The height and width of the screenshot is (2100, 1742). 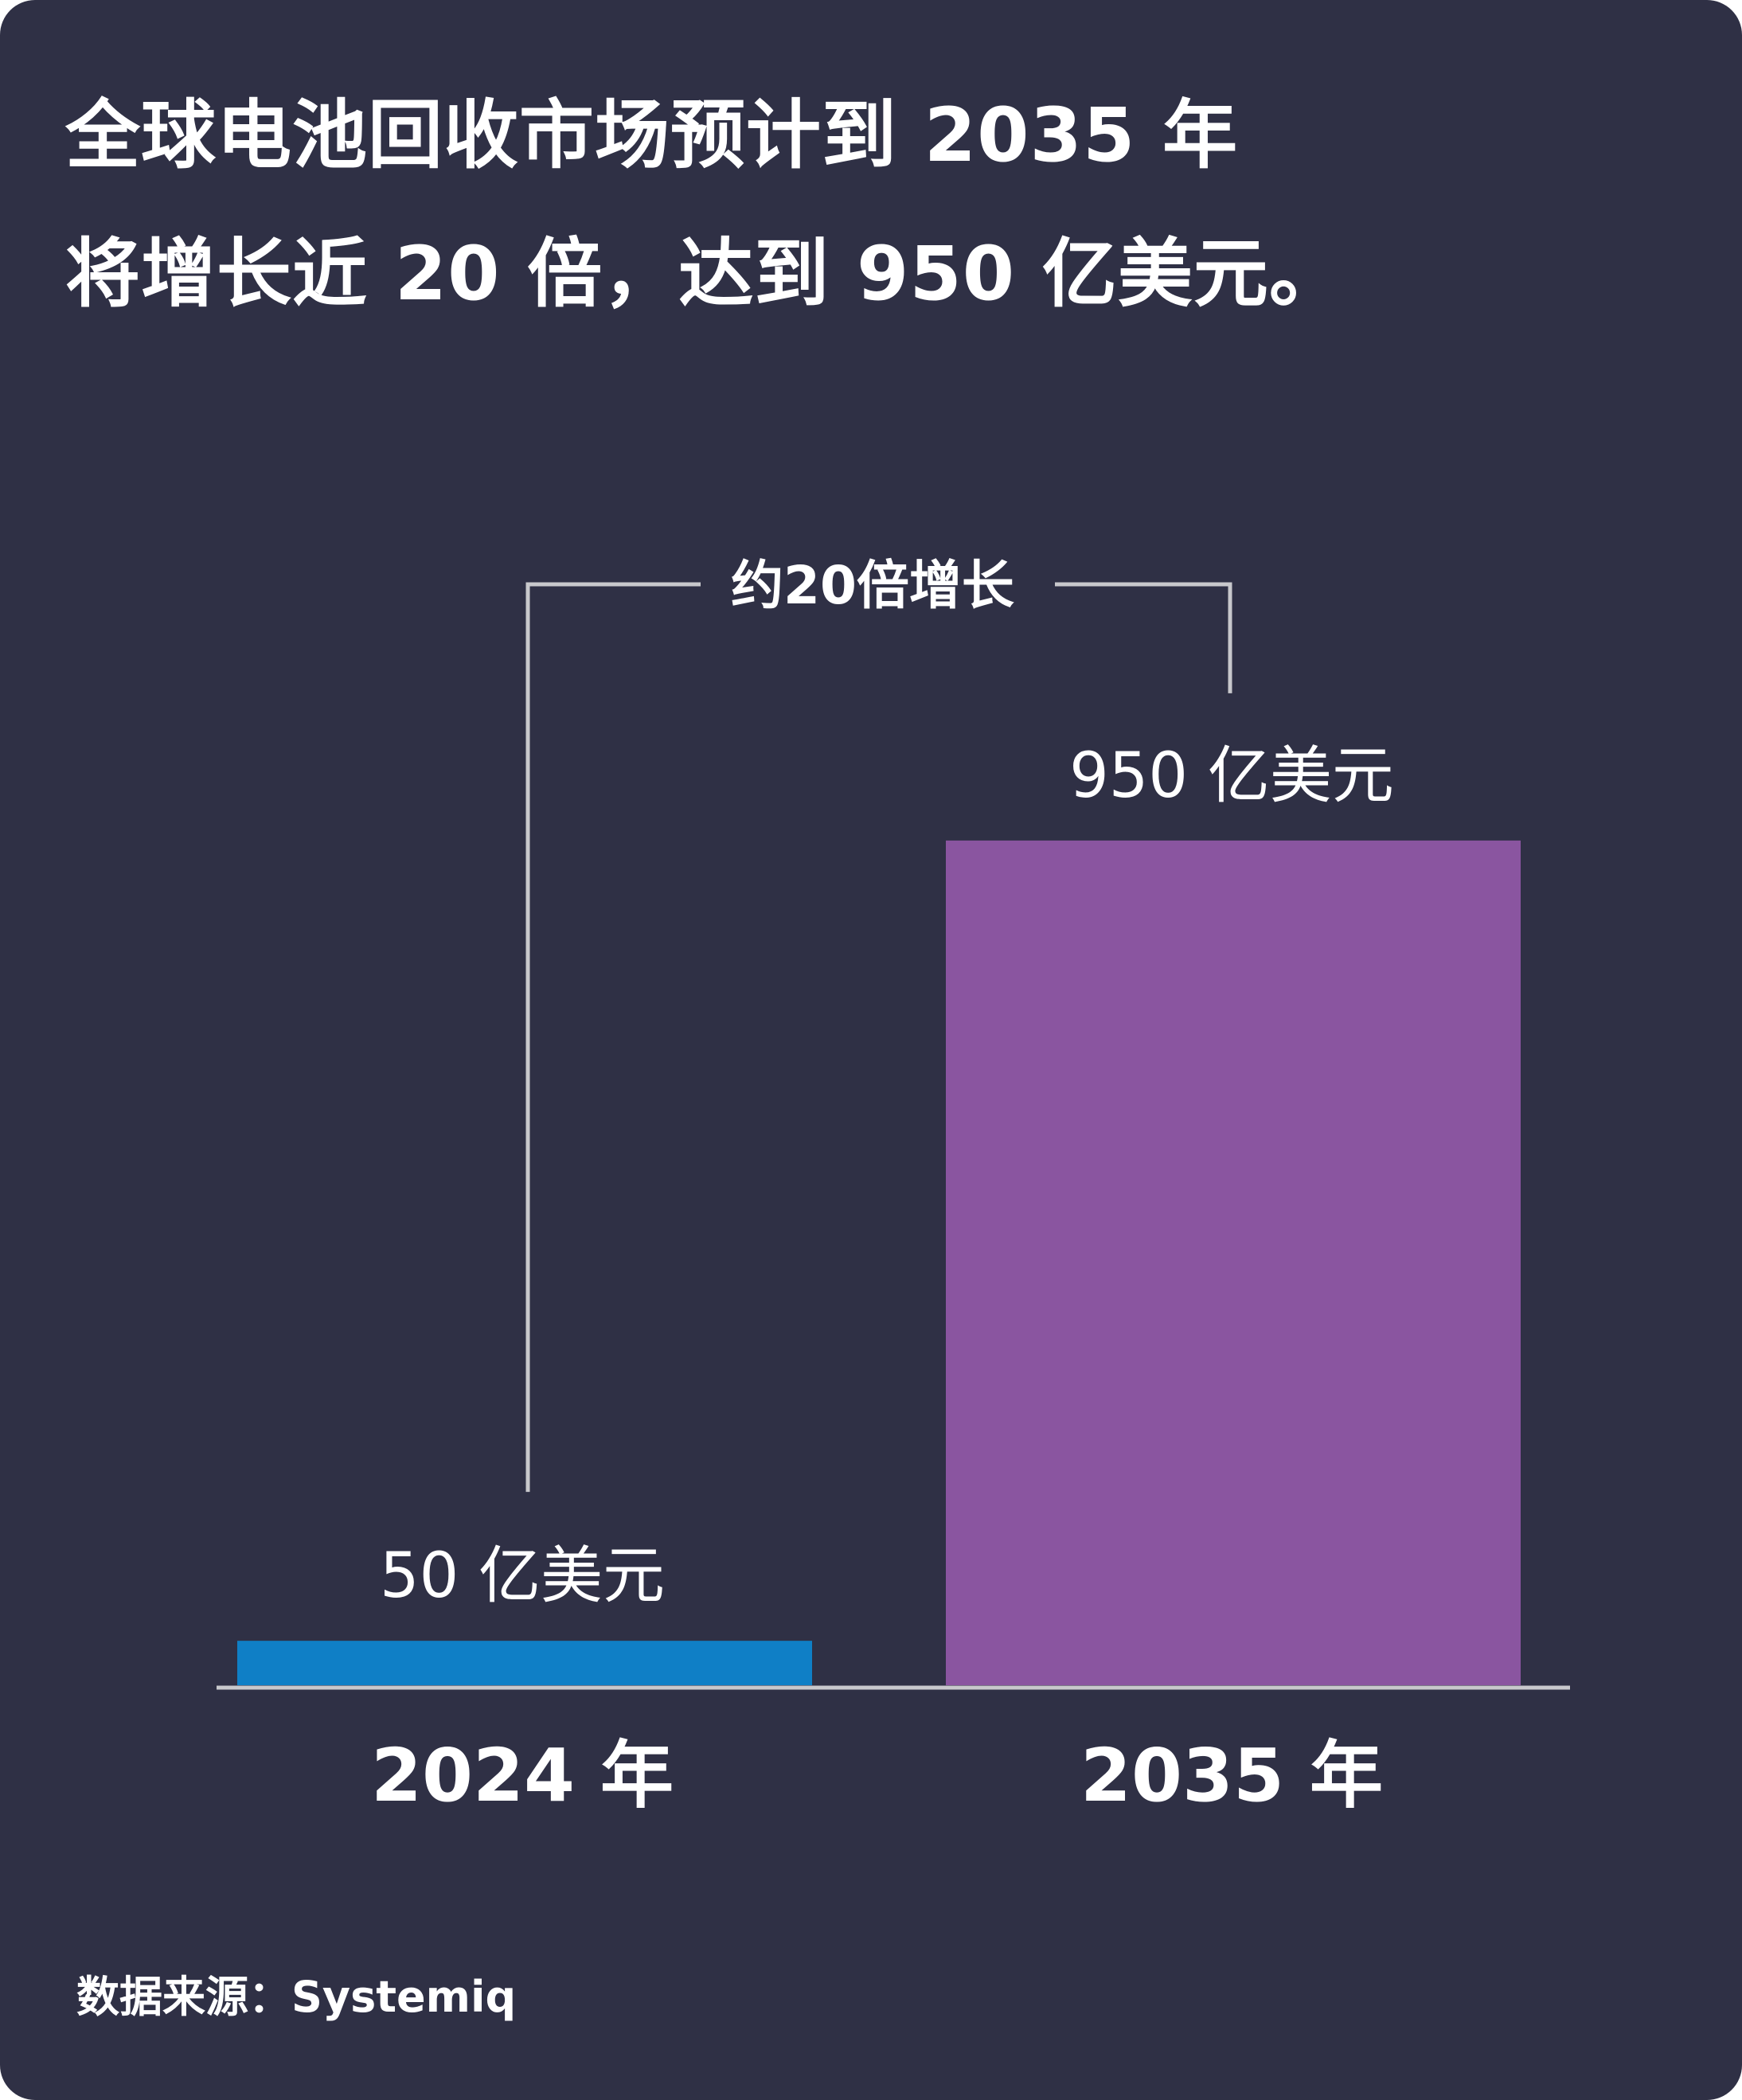 I want to click on growth-annotation: 约20倍增长, so click(x=872, y=585).